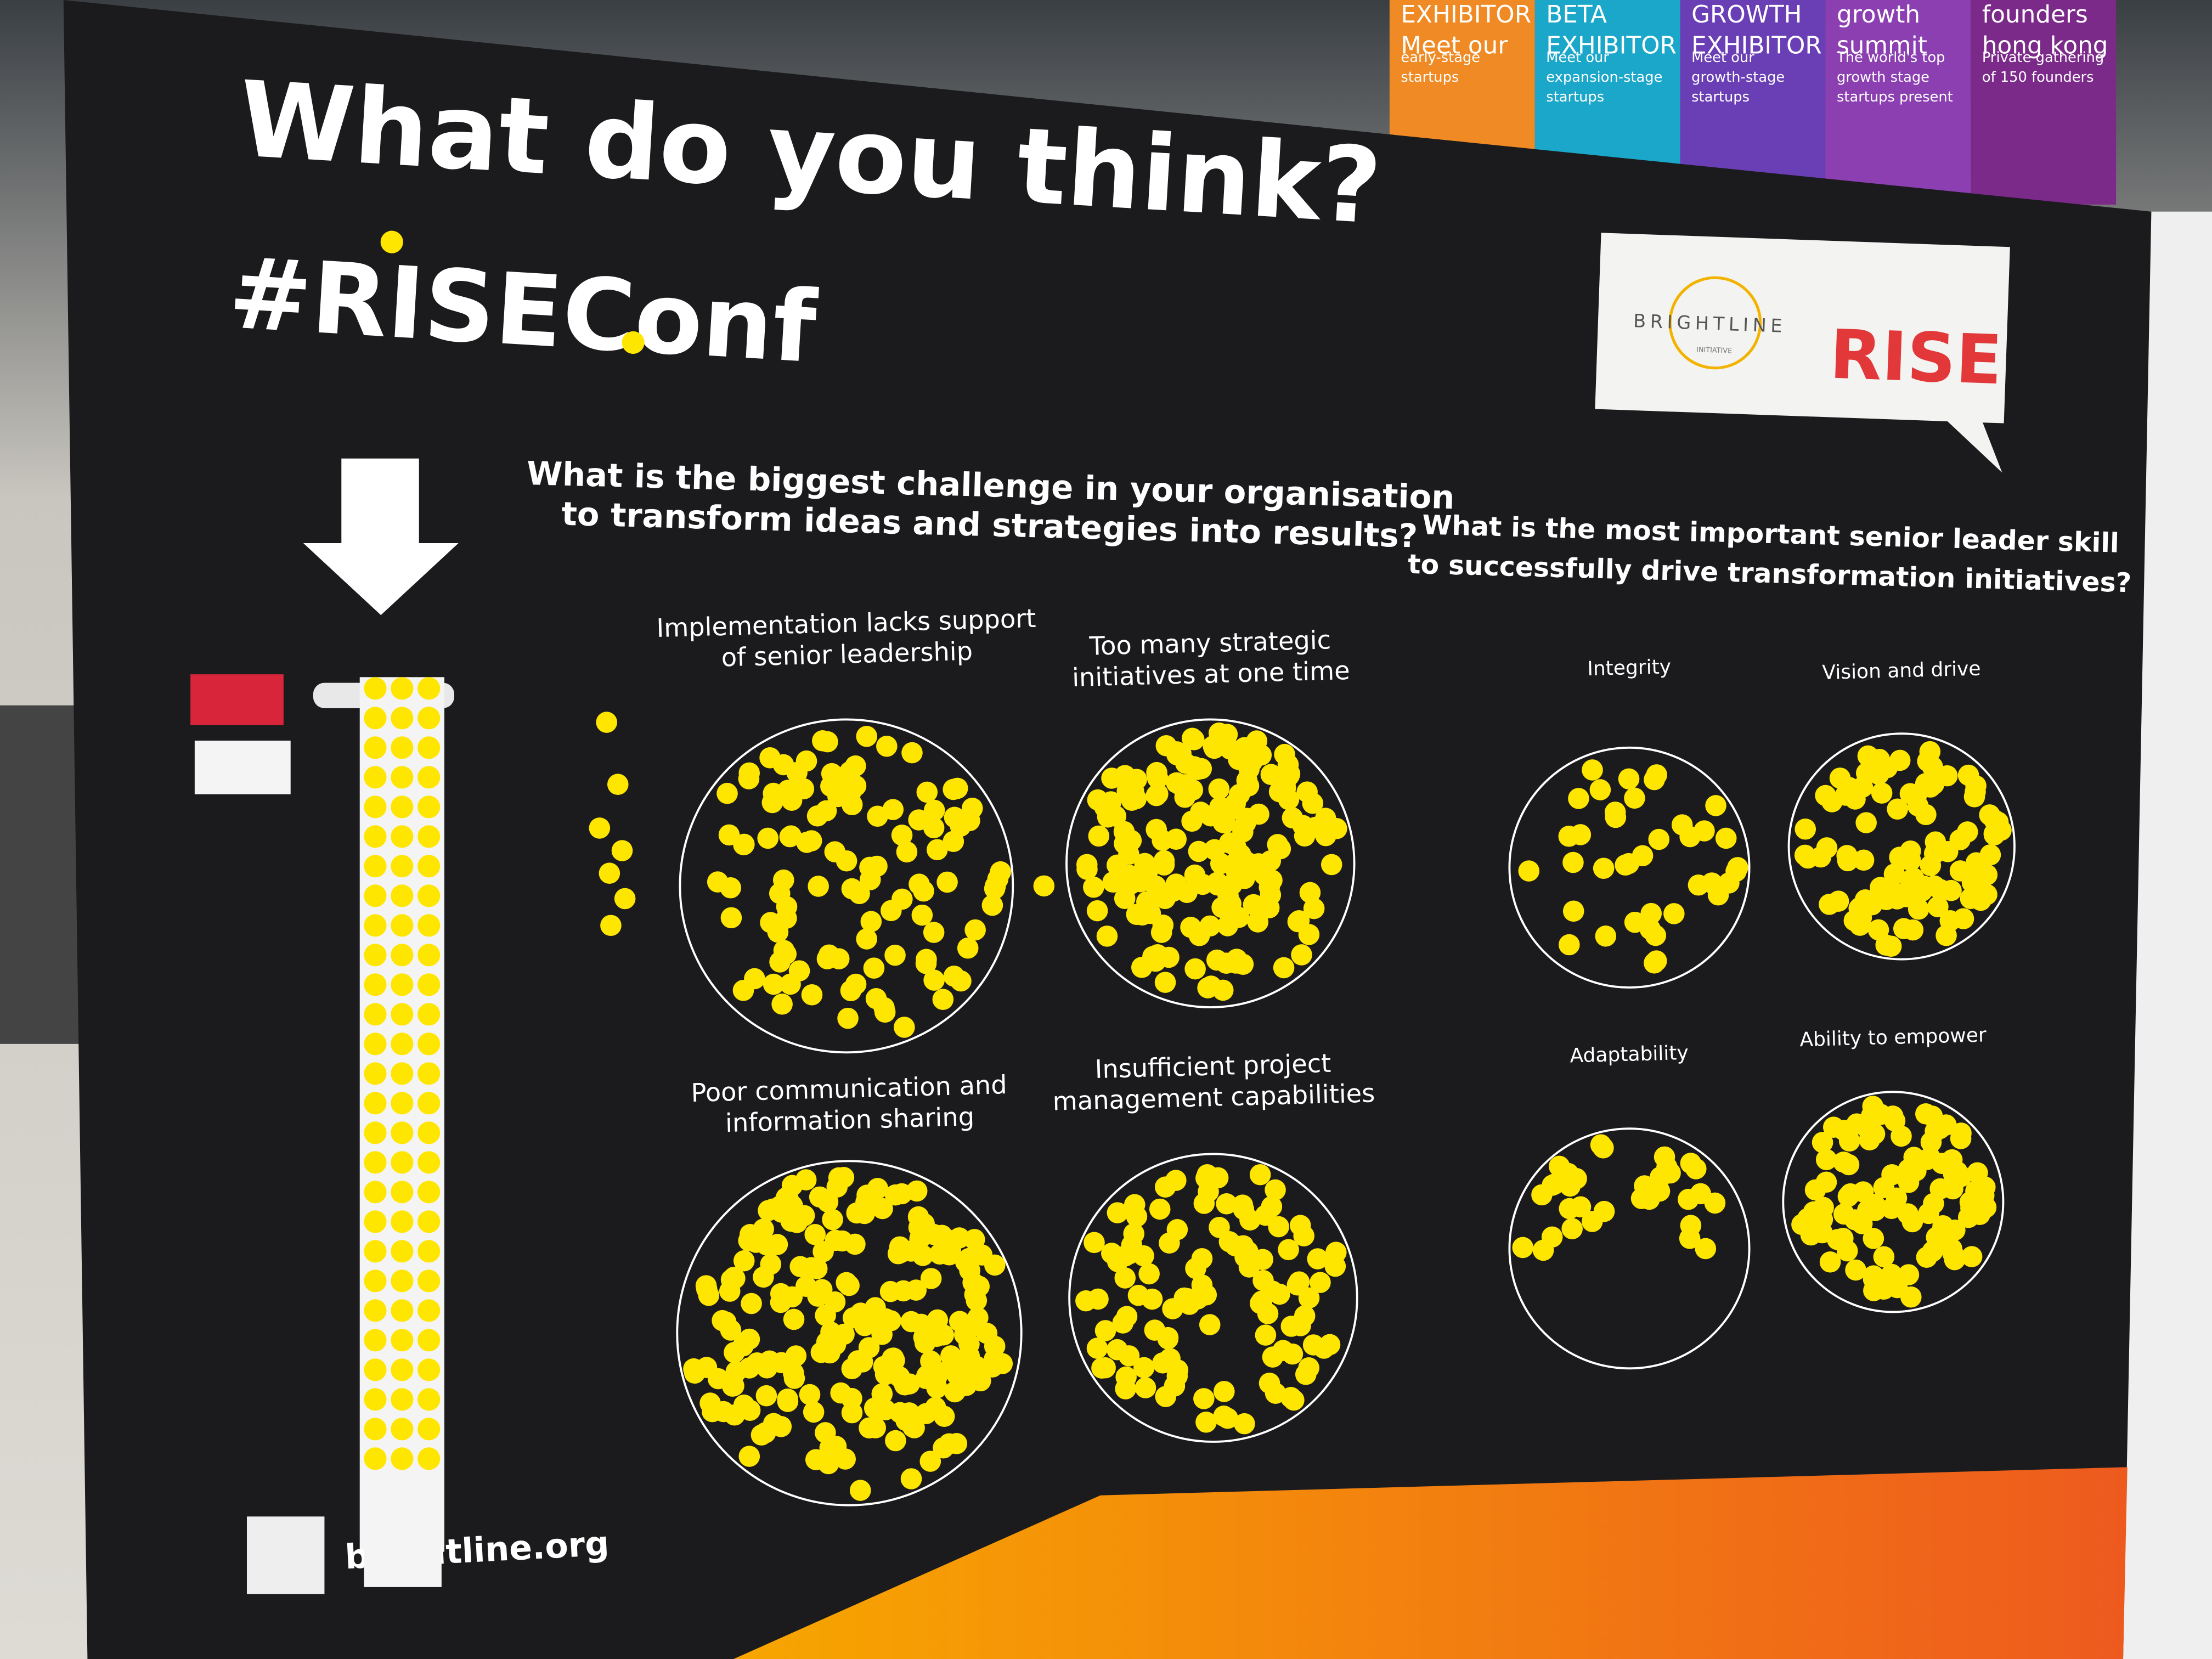  I want to click on banner-text: startups, so click(1575, 97).